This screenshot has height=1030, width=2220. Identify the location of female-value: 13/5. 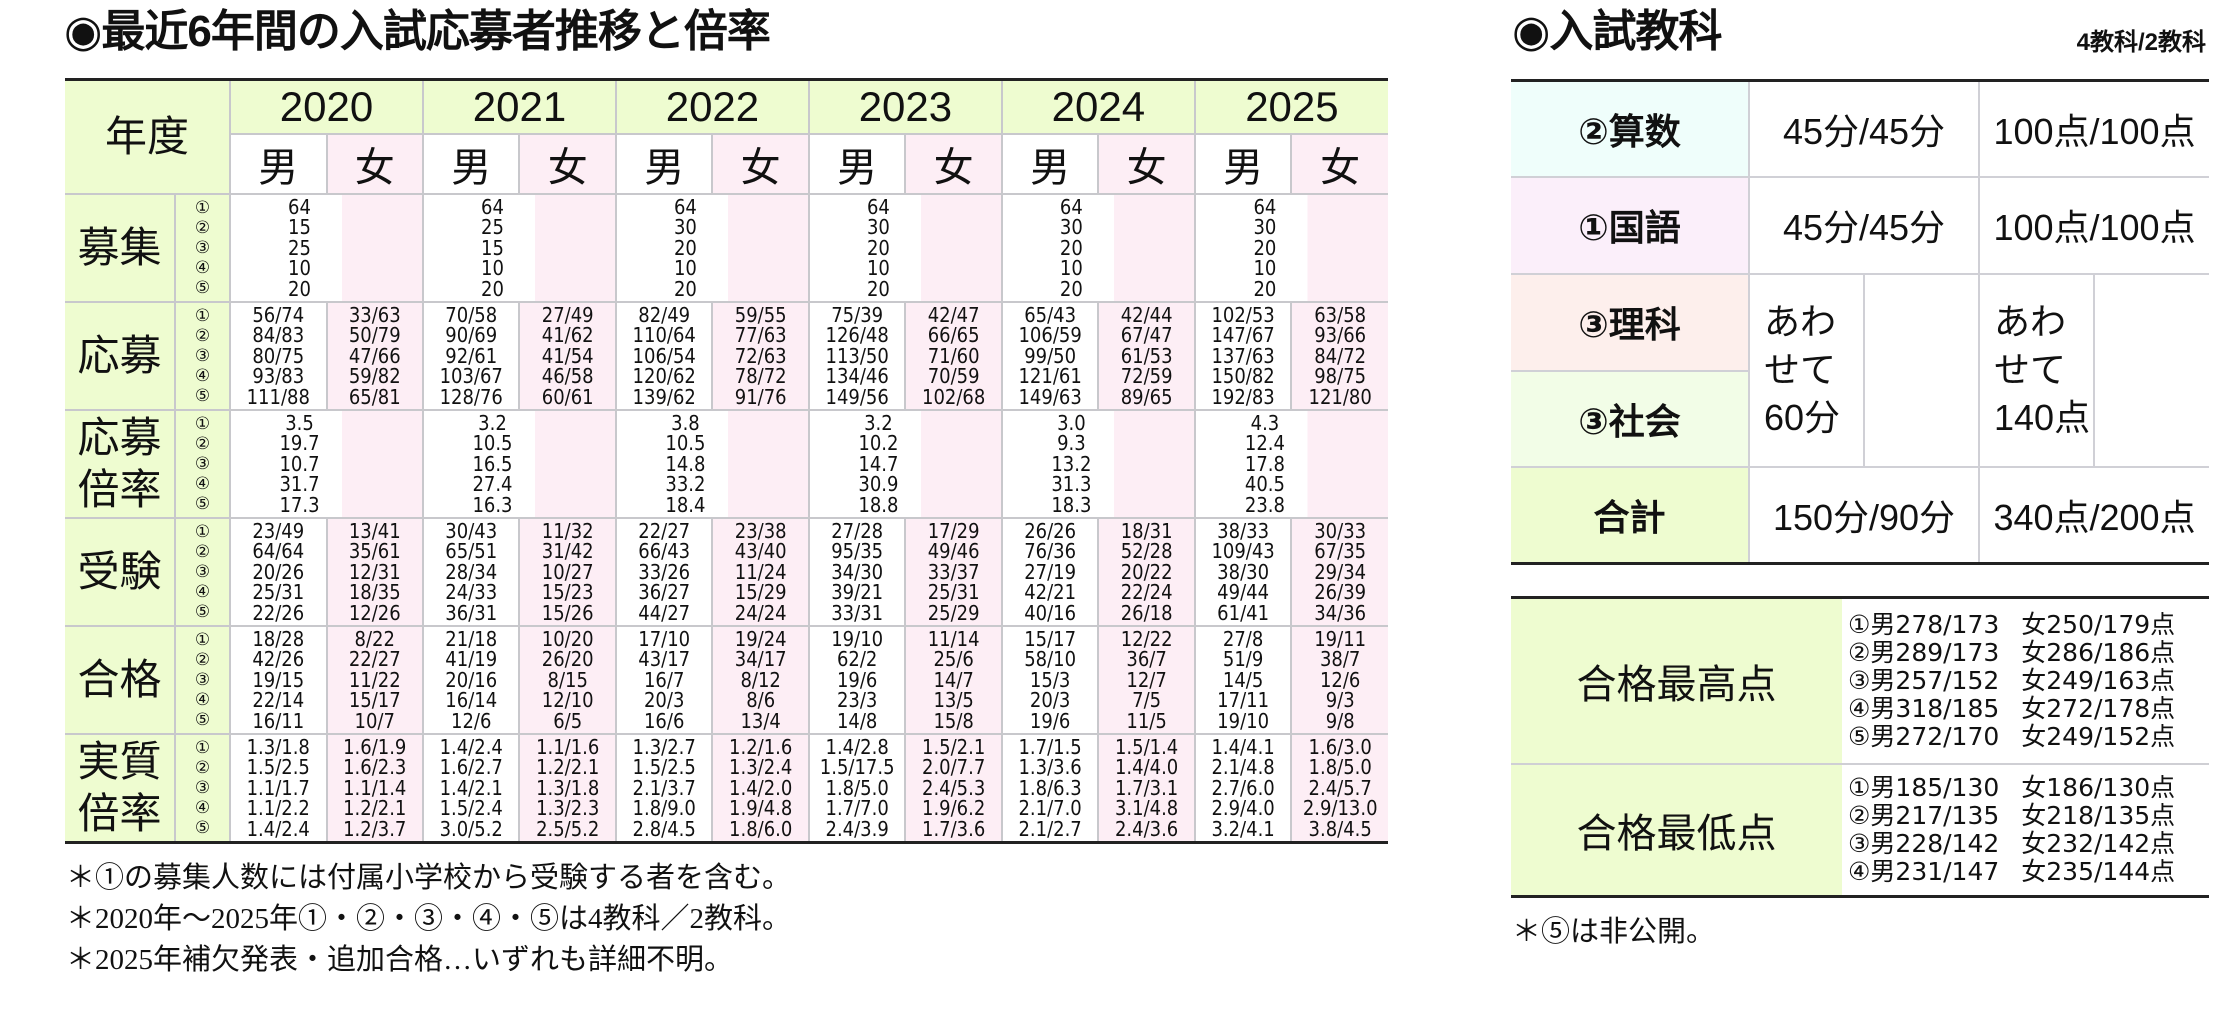
(953, 700).